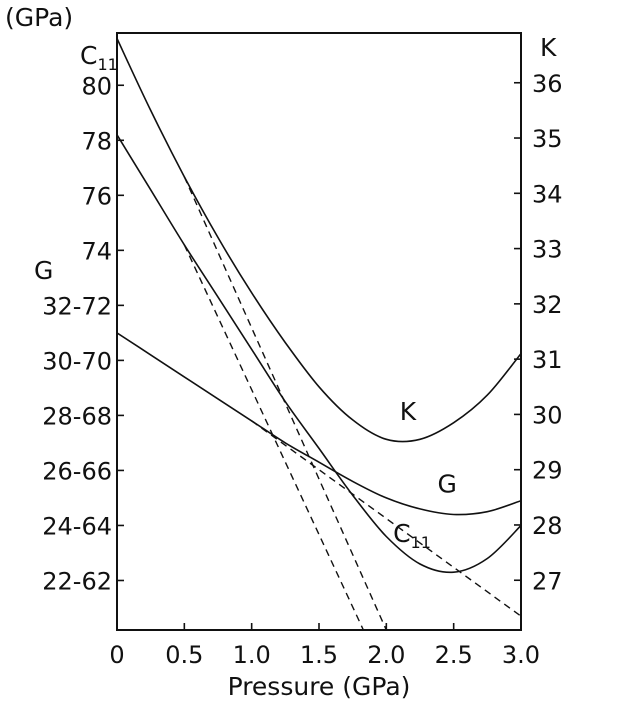  What do you see at coordinates (408, 411) in the screenshot?
I see `curve-label-k: K` at bounding box center [408, 411].